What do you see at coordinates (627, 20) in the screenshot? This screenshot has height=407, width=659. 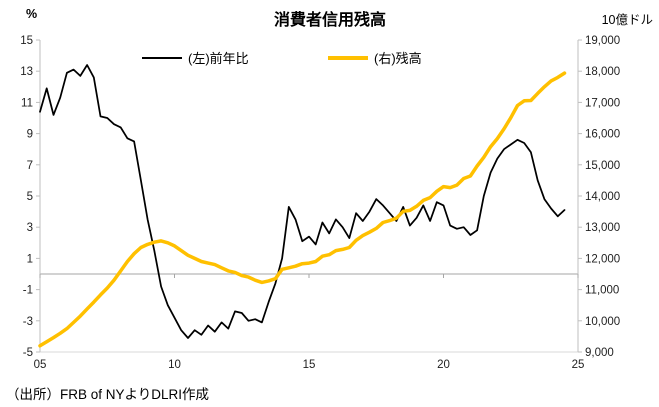 I see `right-axis-unit-label: 10億ドル` at bounding box center [627, 20].